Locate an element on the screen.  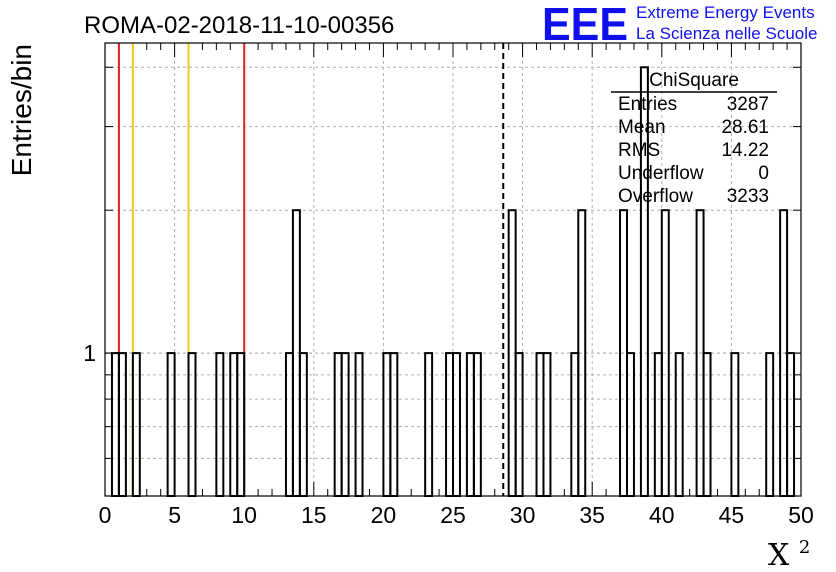
x-axis-label-base: X is located at coordinates (779, 555).